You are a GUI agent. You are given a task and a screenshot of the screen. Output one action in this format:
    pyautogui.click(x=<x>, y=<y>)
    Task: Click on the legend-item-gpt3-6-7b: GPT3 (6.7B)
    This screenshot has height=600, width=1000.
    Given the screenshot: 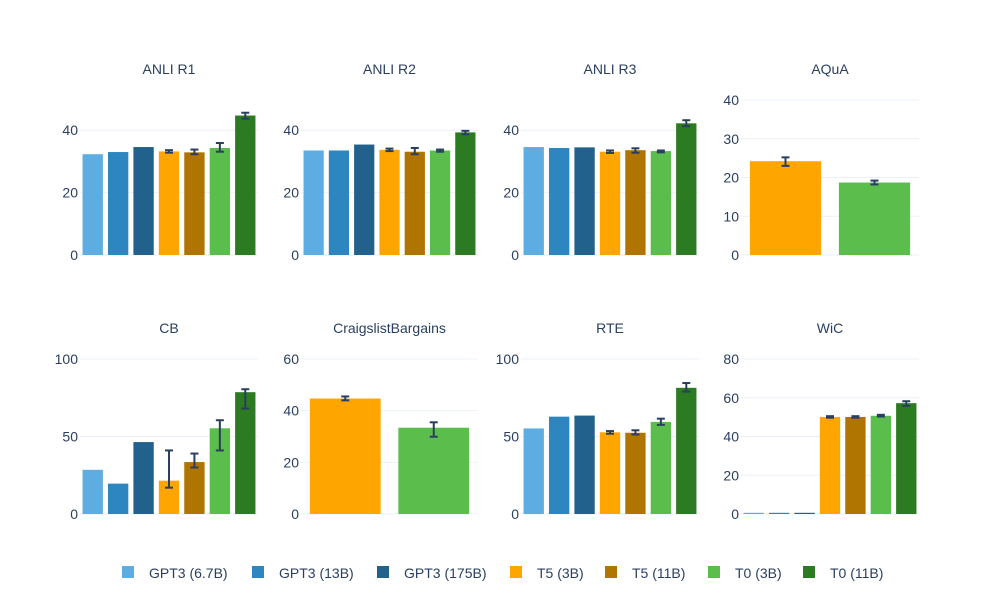 What is the action you would take?
    pyautogui.click(x=175, y=573)
    